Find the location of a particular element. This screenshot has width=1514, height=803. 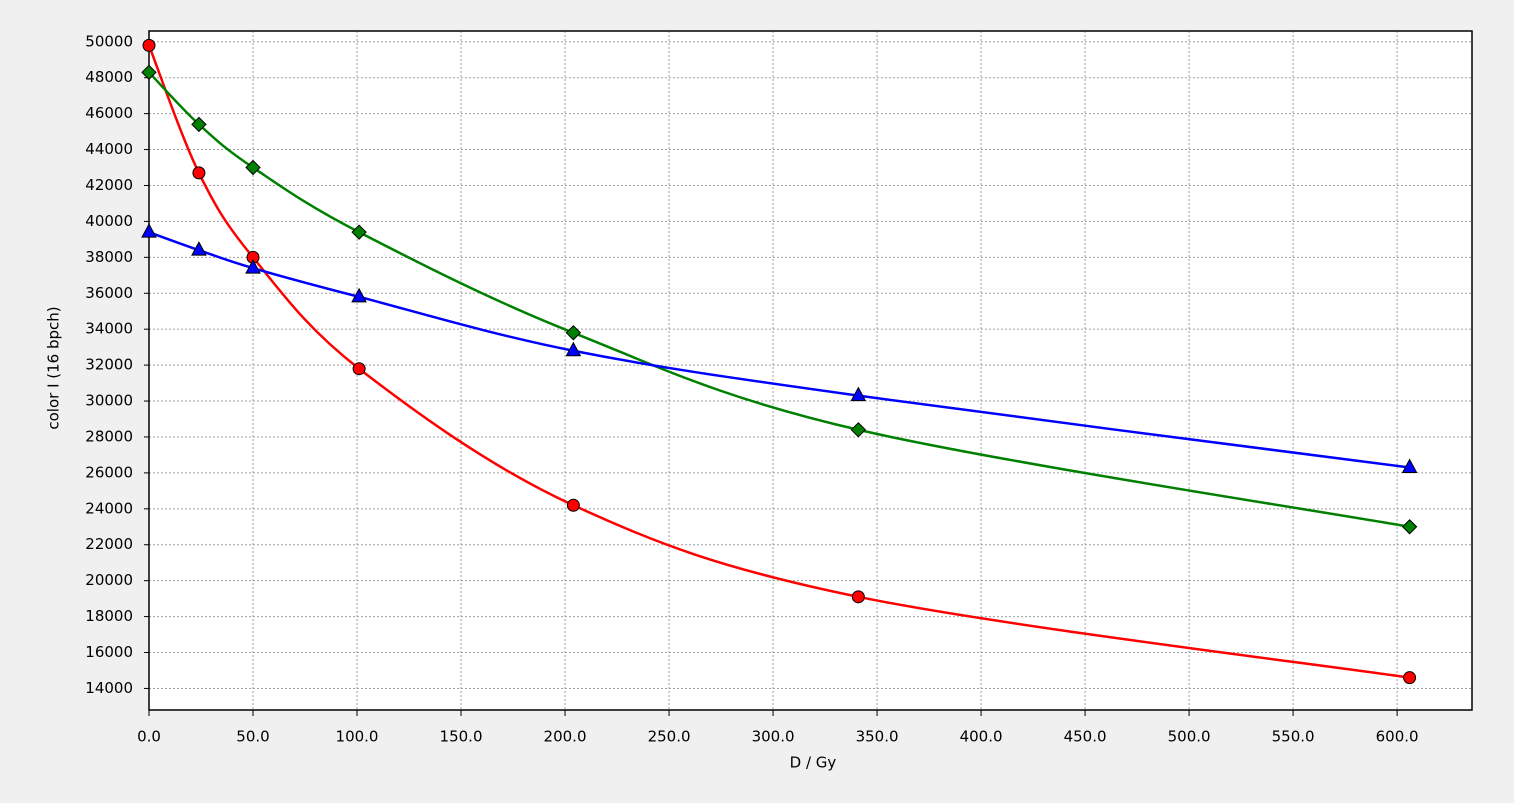

x-tick-label: 600.0 is located at coordinates (1397, 737).